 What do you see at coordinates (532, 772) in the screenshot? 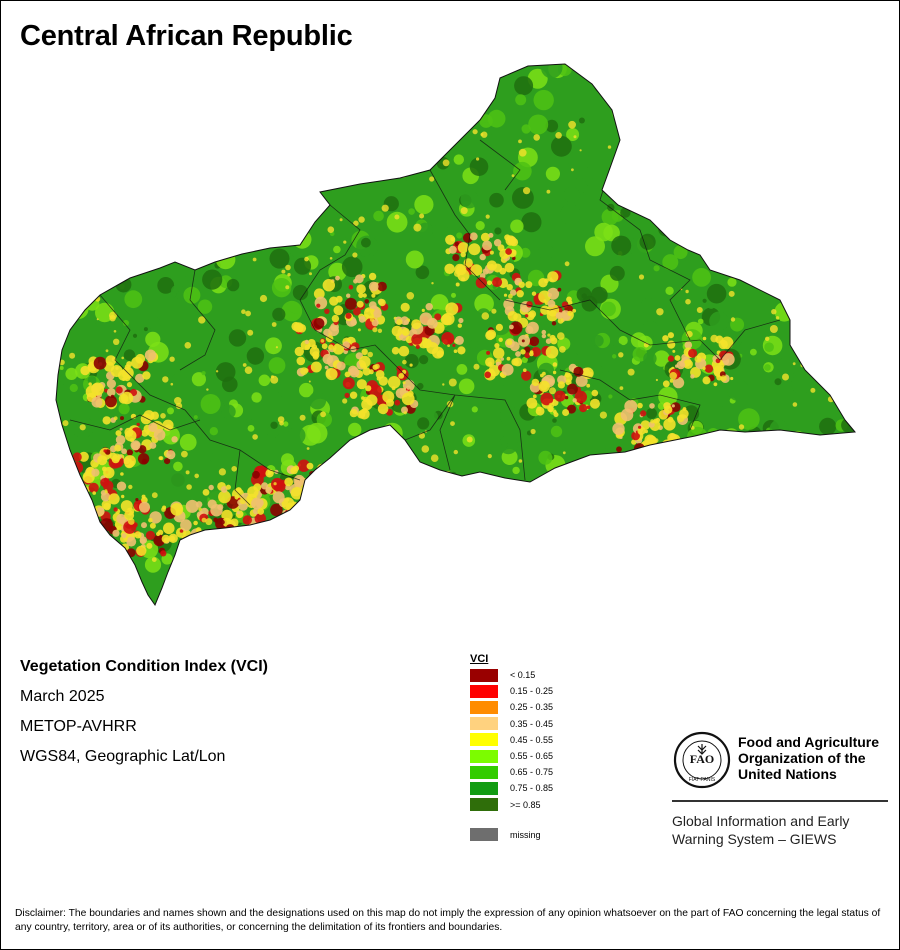
I see `legend-label: 0.65 - 0.75` at bounding box center [532, 772].